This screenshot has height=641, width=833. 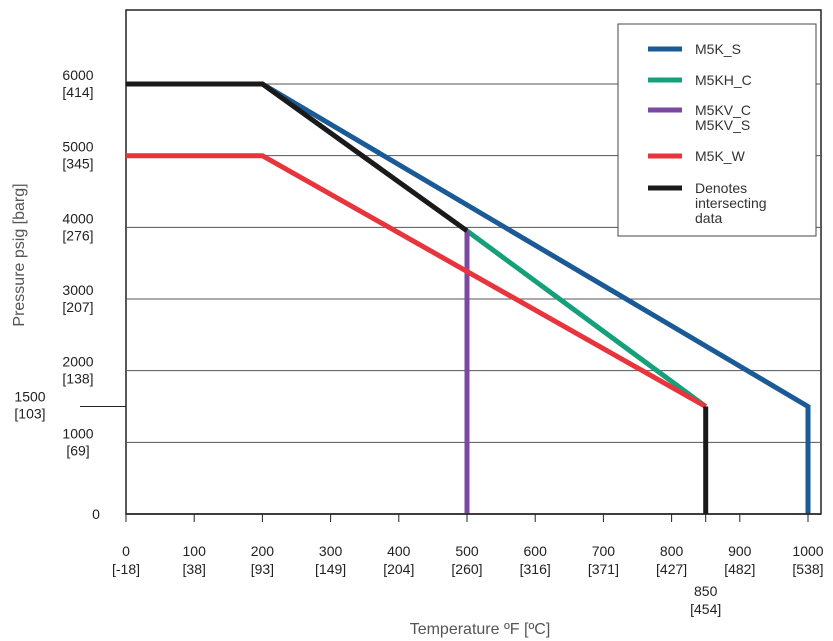 What do you see at coordinates (807, 551) in the screenshot?
I see `x-tick-label-1000: 1000` at bounding box center [807, 551].